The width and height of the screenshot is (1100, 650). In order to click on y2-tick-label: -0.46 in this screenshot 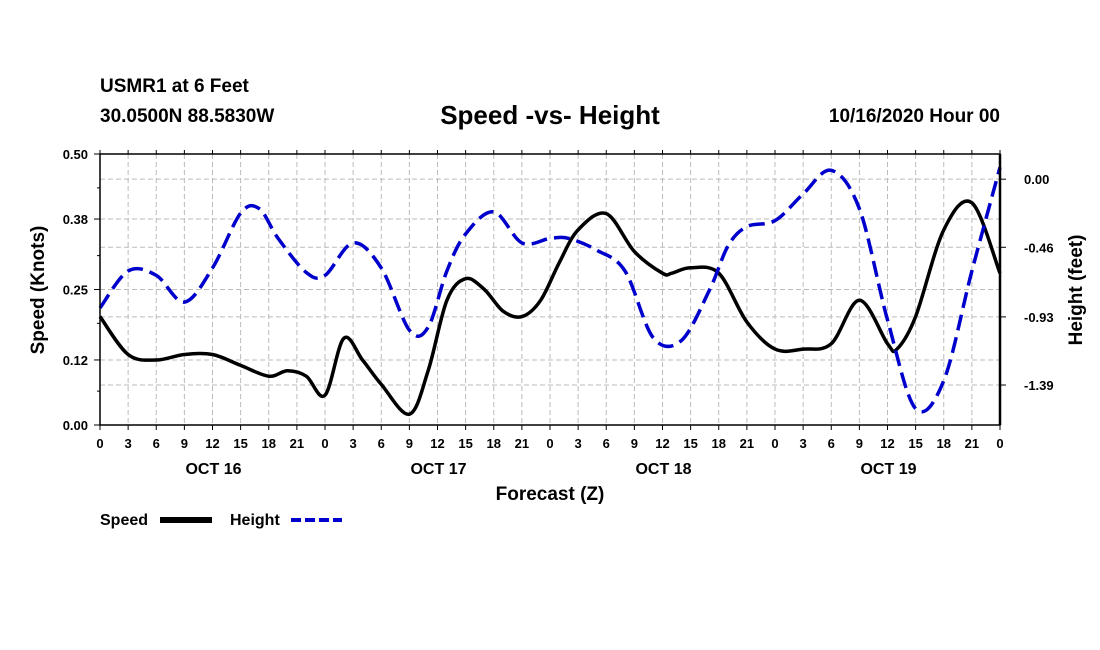, I will do `click(1039, 247)`.